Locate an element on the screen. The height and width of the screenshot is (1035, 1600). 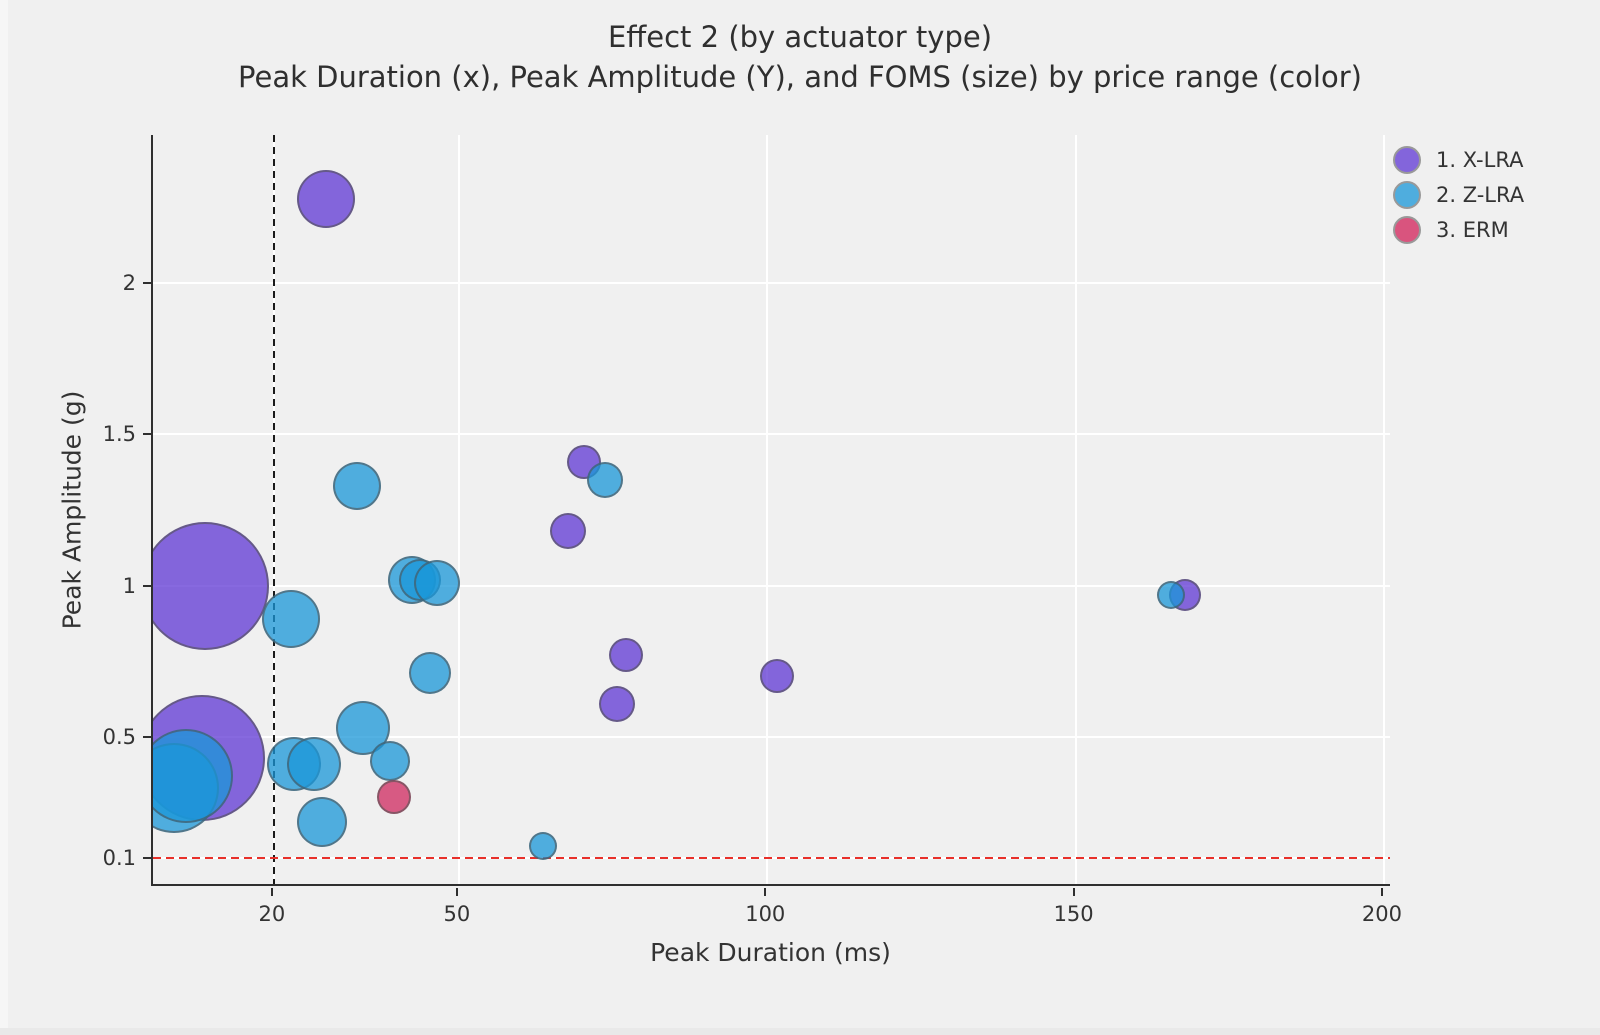
x-axis-title: Peak Duration (ms) is located at coordinates (770, 952).